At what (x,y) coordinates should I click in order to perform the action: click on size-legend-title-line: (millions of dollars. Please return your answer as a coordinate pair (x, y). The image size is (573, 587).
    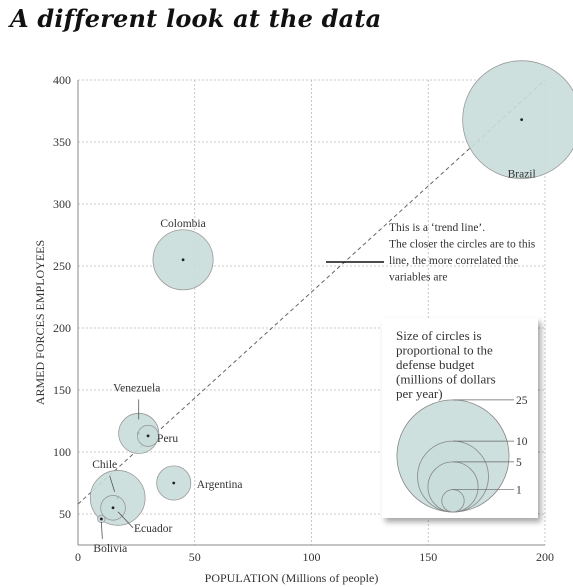
    Looking at the image, I should click on (446, 379).